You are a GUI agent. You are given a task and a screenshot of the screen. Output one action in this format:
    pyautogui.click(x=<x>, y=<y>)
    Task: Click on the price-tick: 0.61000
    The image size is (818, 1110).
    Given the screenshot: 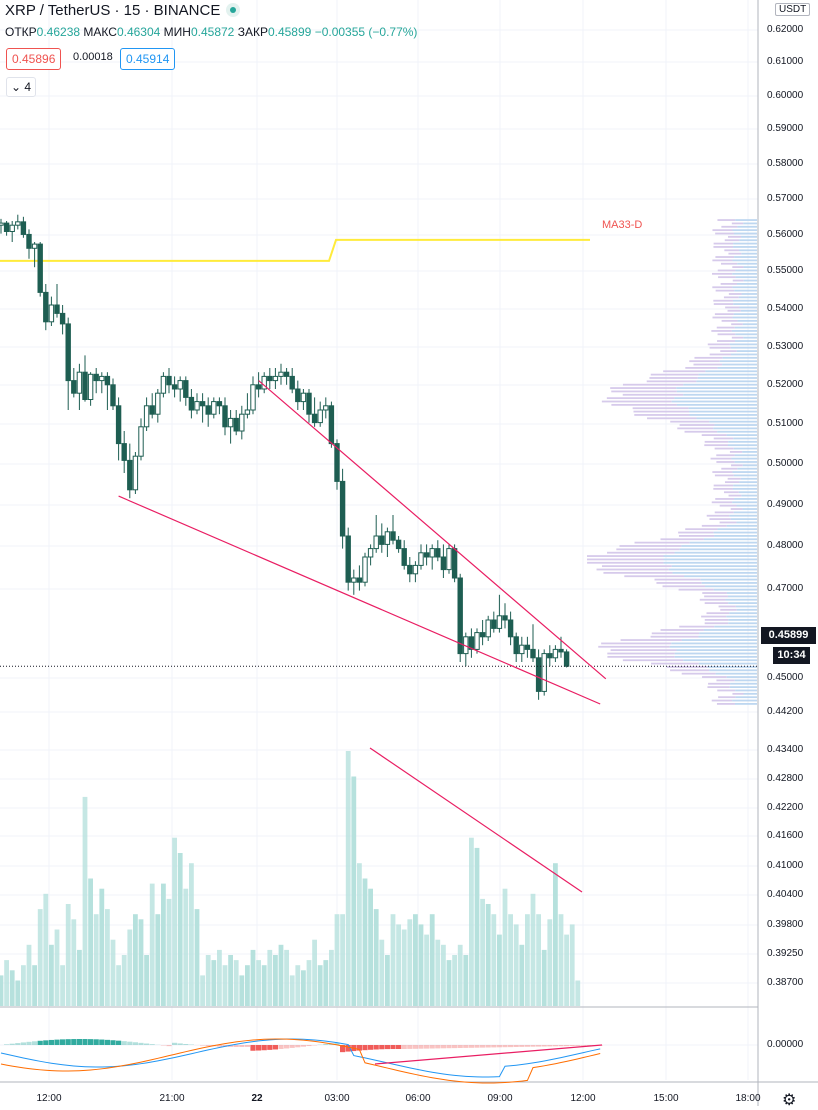 What is the action you would take?
    pyautogui.click(x=785, y=61)
    